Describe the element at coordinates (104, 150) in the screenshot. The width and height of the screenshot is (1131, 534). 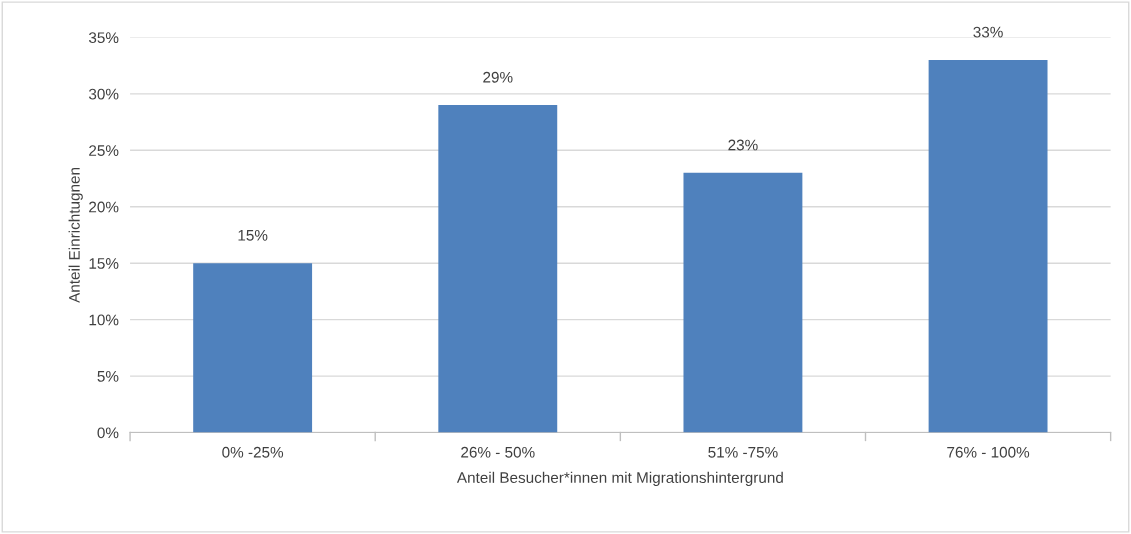
I see `y-tick-label: 25%` at that location.